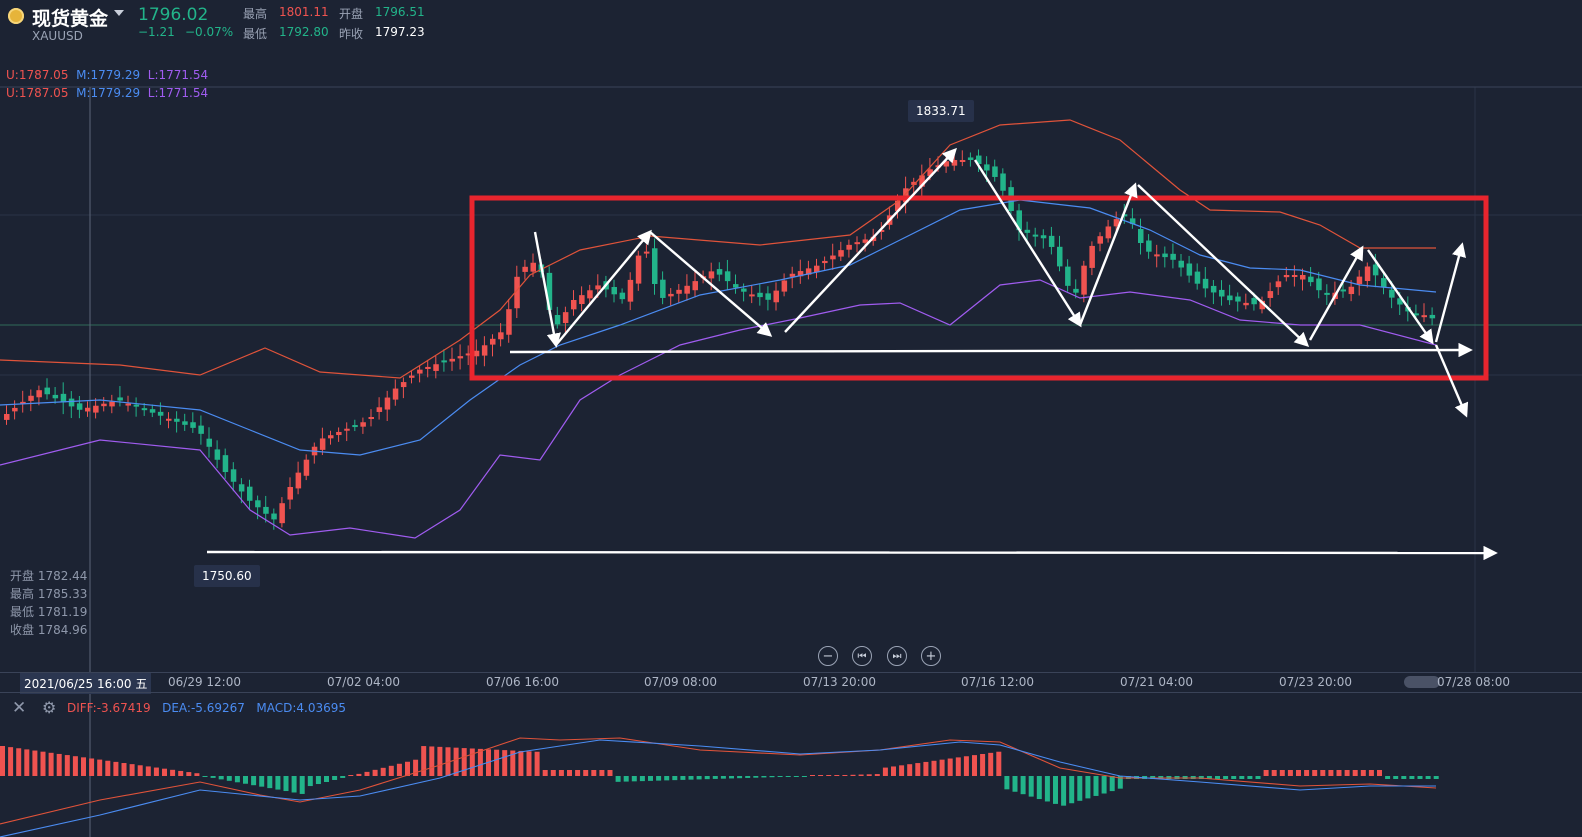 Image resolution: width=1582 pixels, height=837 pixels. What do you see at coordinates (1315, 682) in the screenshot?
I see `time-label: 07/23 20:00` at bounding box center [1315, 682].